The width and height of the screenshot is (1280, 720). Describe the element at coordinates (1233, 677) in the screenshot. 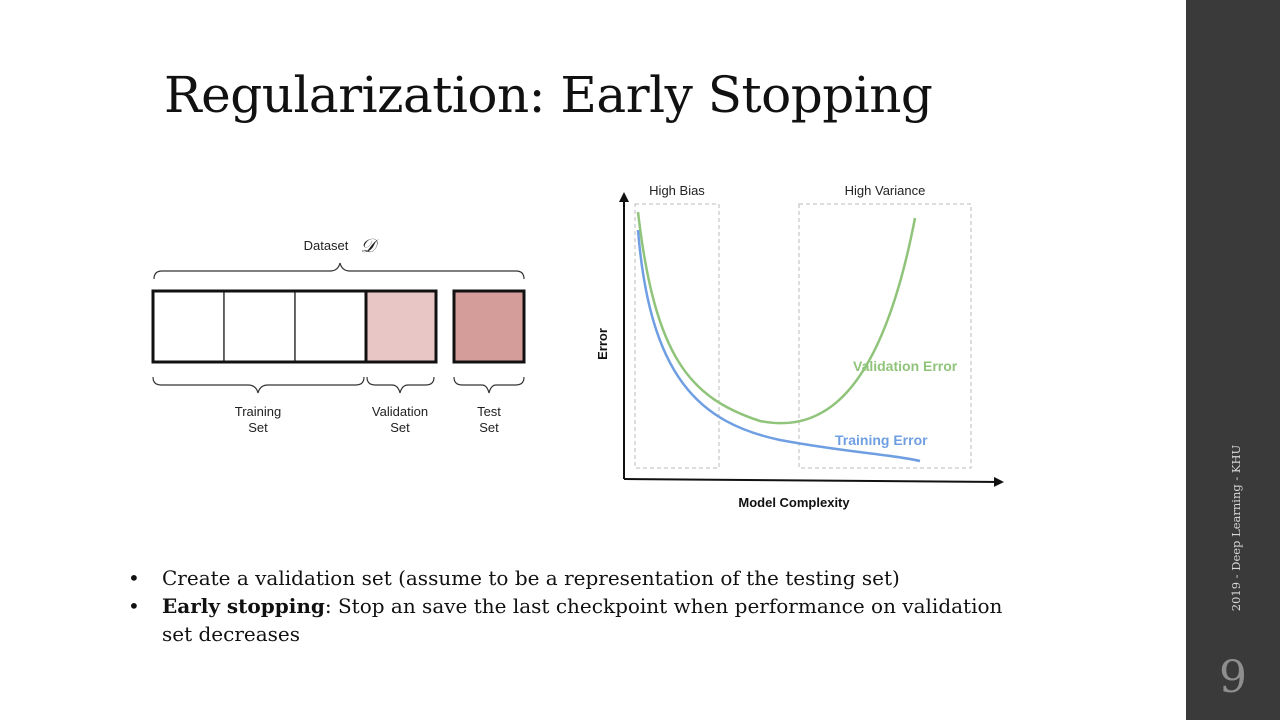

I see `page-number: 9` at that location.